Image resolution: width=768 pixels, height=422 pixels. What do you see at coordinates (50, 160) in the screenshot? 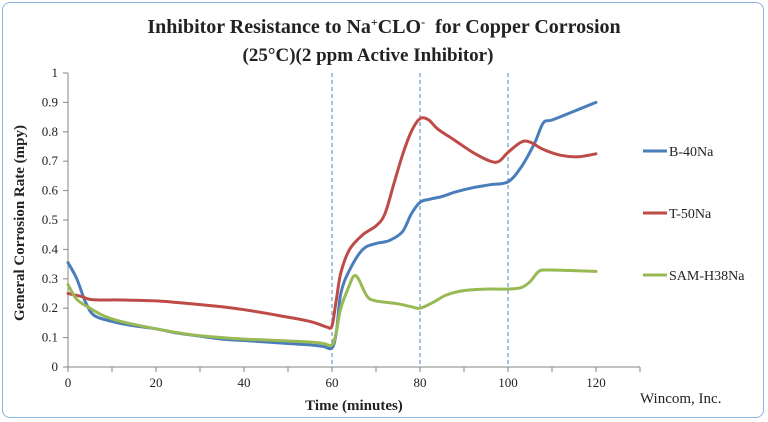
I see `y-tick-label: 0.7` at bounding box center [50, 160].